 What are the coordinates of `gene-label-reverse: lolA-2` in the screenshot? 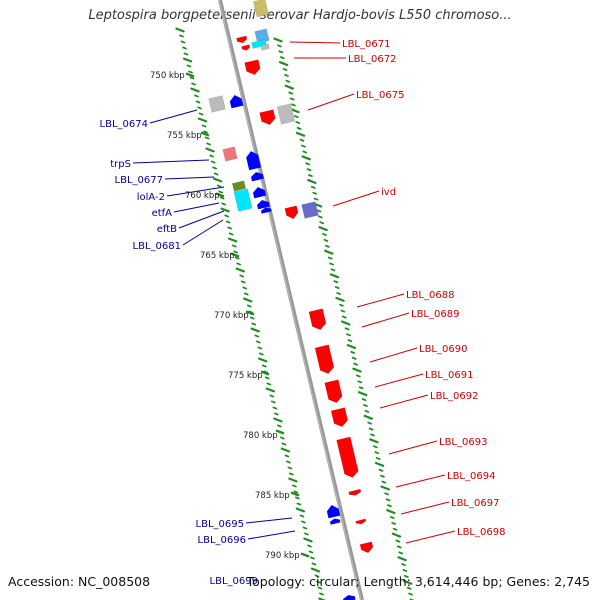 It's located at (151, 197).